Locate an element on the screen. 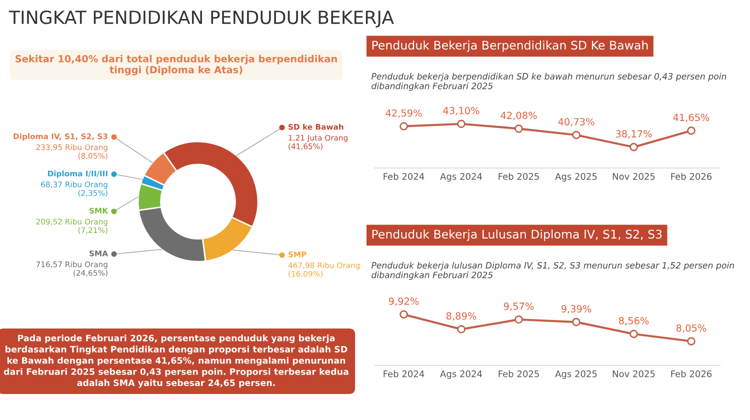 This screenshot has height=420, width=750. chart-subtitle: Penduduk bekerja lulusan Diploma IV, S1, S2, S3 menurun sebesar 1,52 persen poin dibandingkan Februari 2025 is located at coordinates (552, 271).